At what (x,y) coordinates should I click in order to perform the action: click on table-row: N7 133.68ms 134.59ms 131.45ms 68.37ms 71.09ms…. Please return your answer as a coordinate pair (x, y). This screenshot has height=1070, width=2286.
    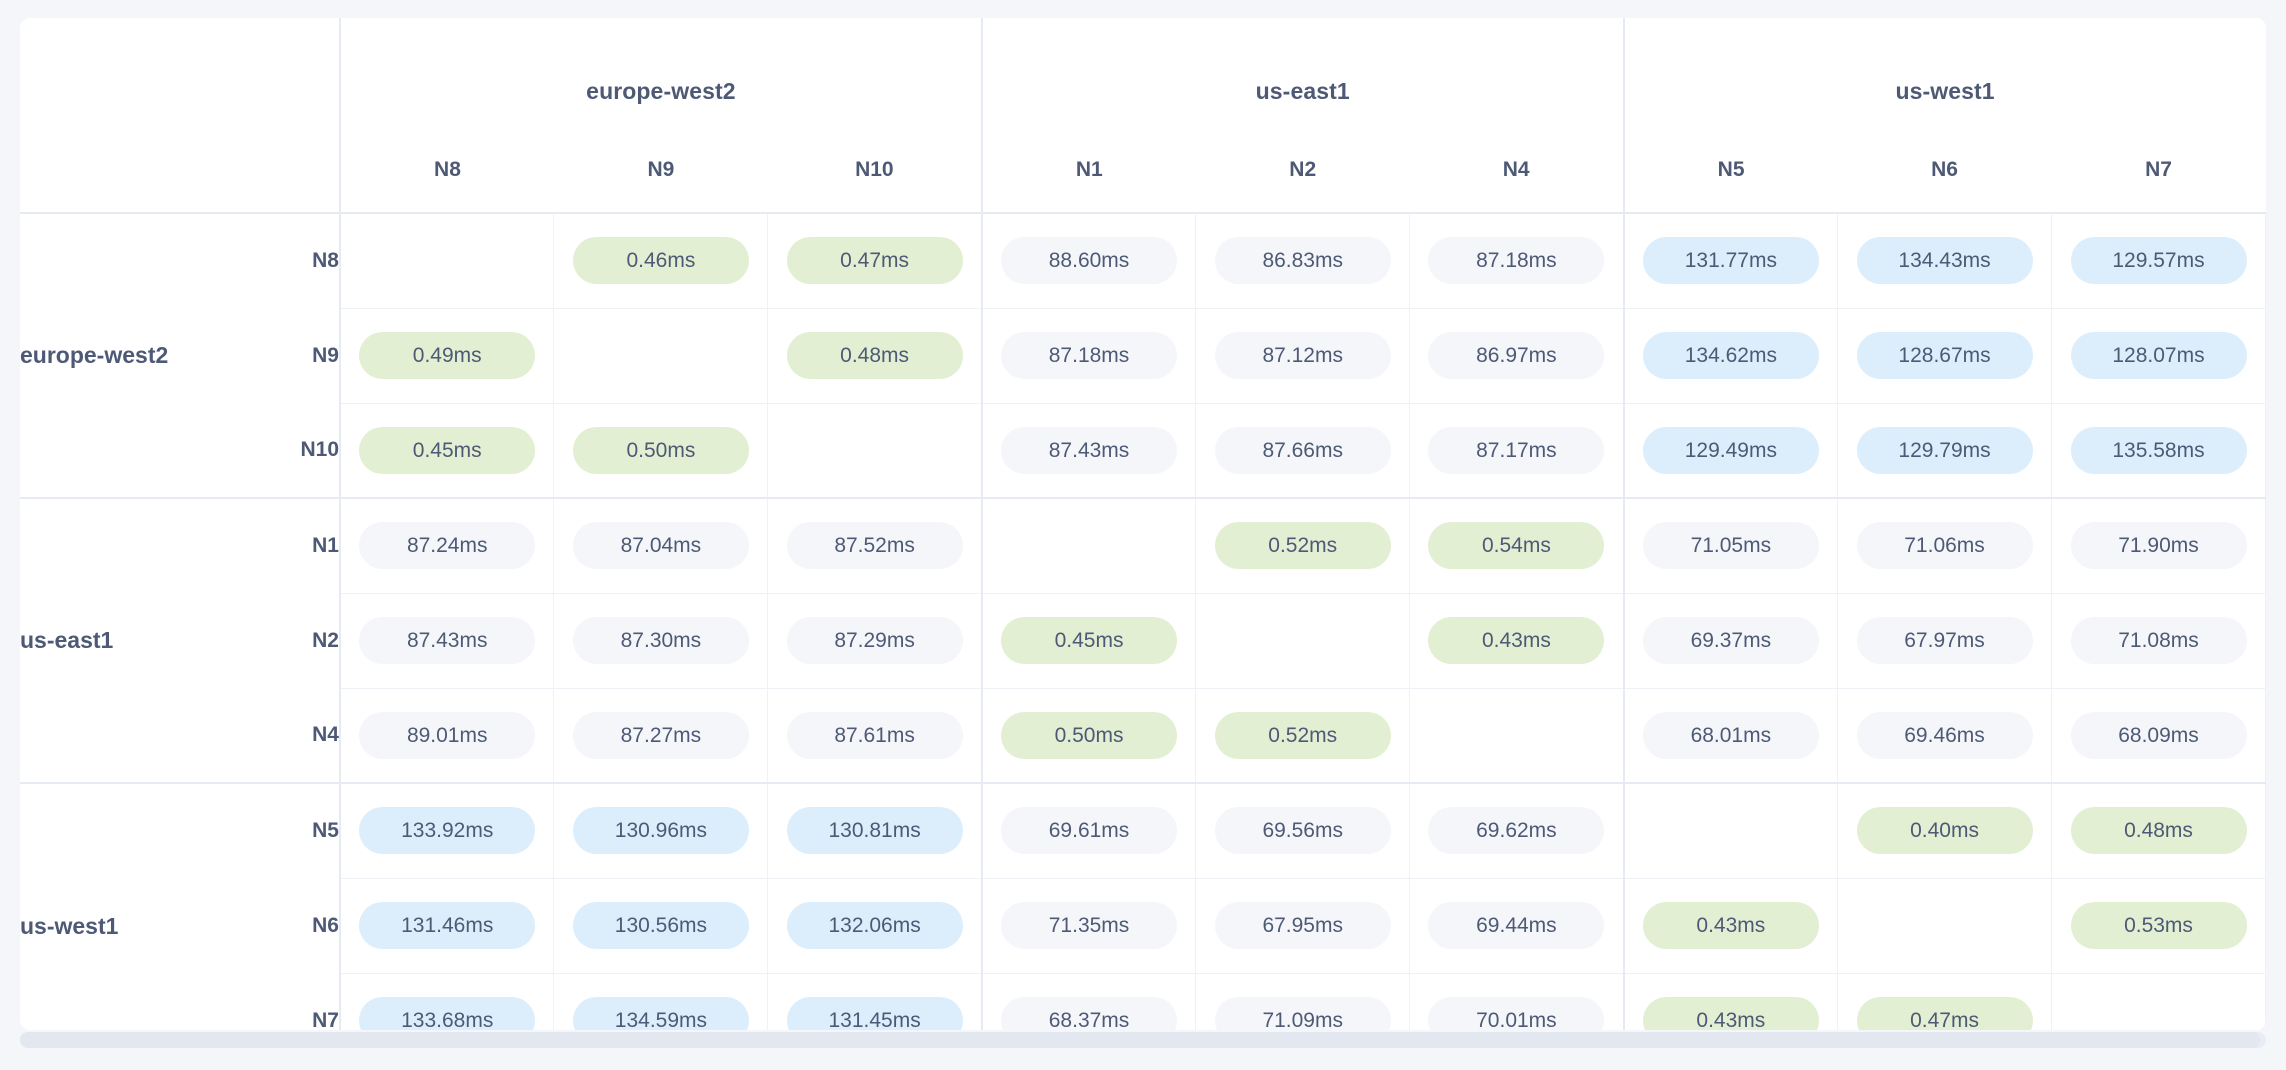
    Looking at the image, I should click on (1143, 1001).